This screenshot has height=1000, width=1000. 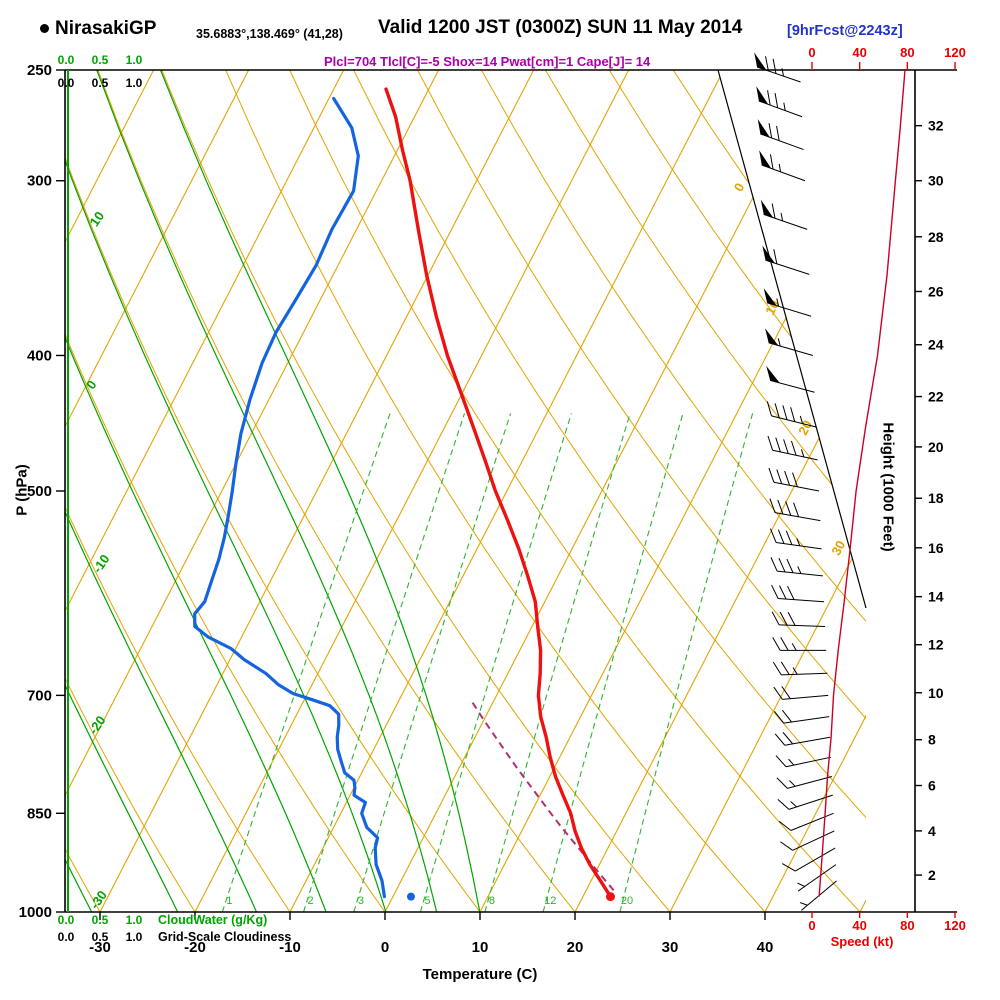 I want to click on station-title: NirasakiGP, so click(x=98, y=29).